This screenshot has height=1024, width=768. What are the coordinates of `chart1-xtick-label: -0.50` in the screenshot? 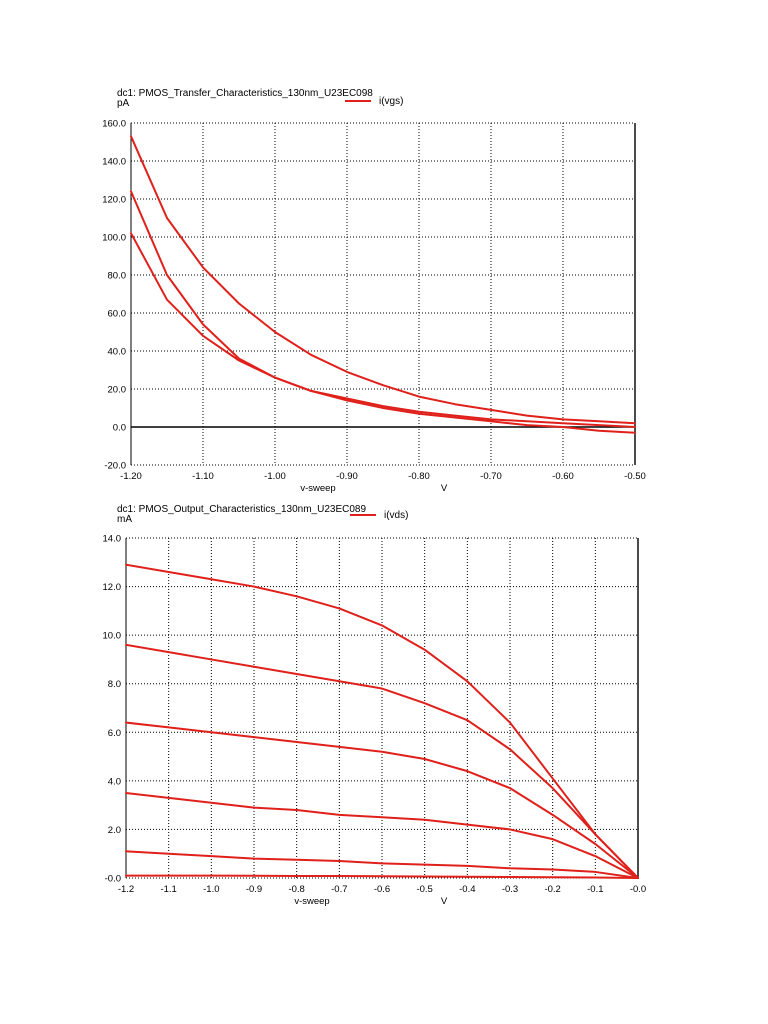 It's located at (635, 476).